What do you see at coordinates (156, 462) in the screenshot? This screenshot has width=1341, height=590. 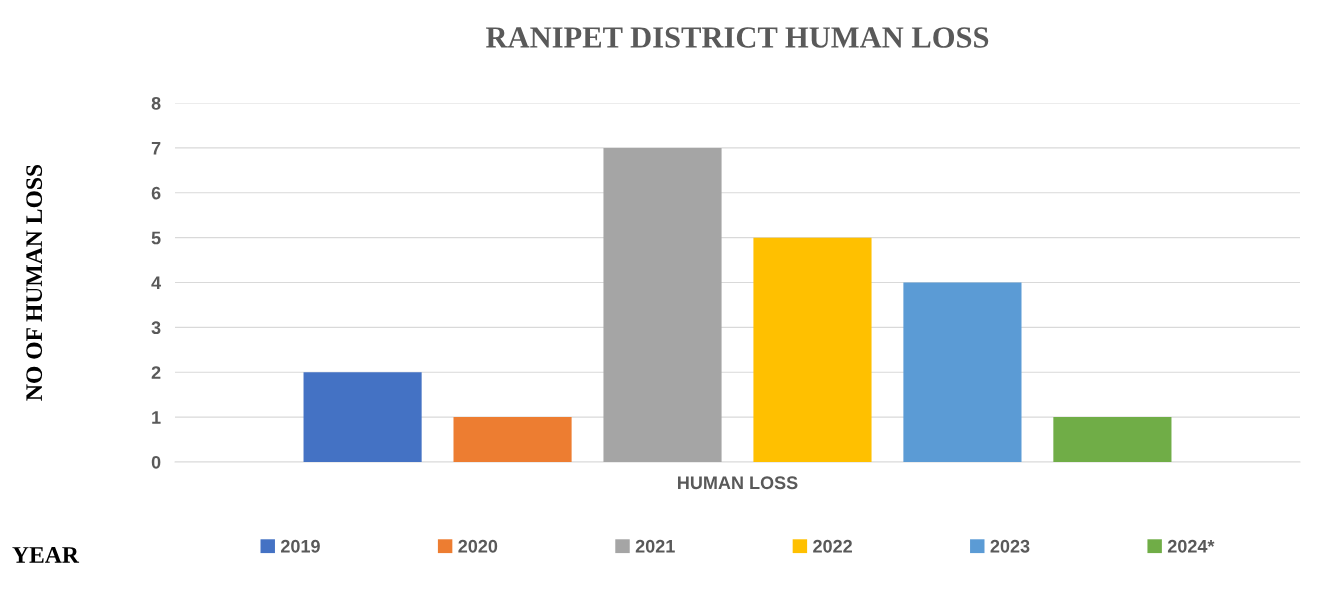 I see `y-tick-label: 0` at bounding box center [156, 462].